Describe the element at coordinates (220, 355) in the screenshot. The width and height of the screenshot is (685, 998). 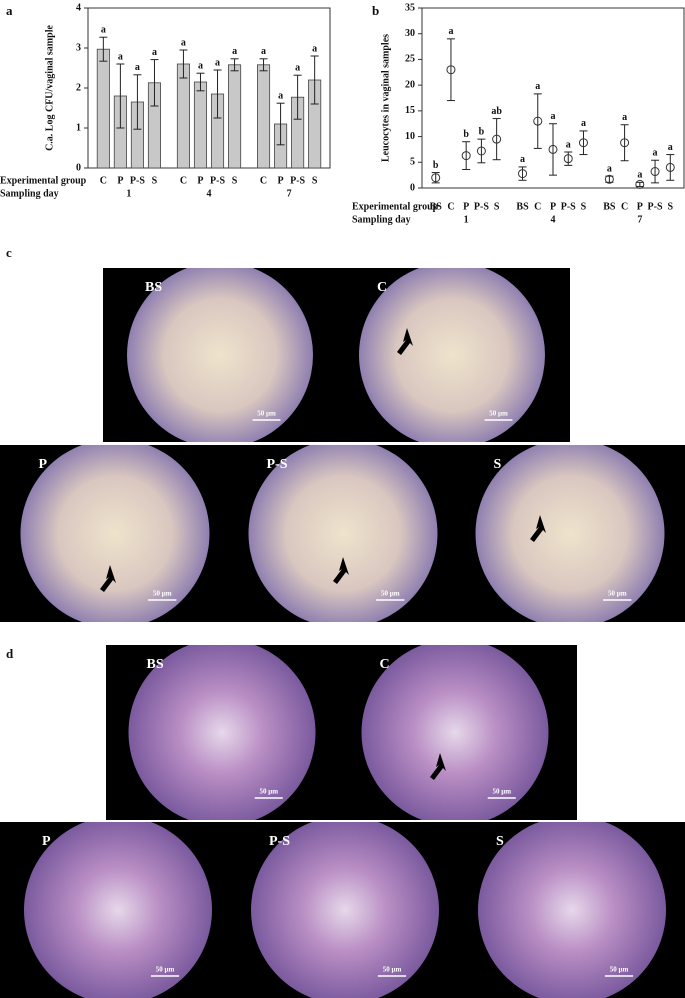
I see `micrograph: BS 50 µm` at that location.